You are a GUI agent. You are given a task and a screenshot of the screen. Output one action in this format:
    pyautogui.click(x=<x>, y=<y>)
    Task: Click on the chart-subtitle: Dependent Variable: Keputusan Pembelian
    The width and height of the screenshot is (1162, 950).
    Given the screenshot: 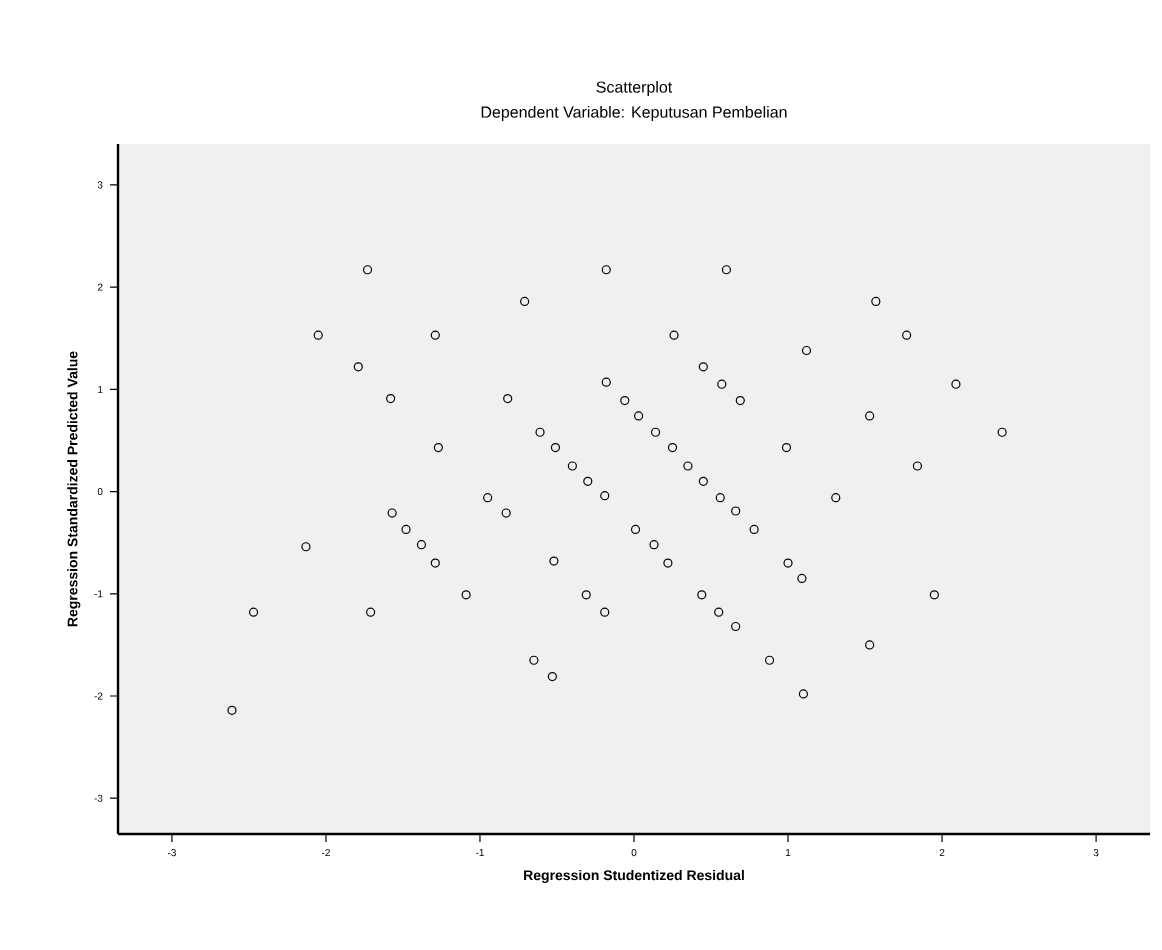 What is the action you would take?
    pyautogui.click(x=634, y=113)
    